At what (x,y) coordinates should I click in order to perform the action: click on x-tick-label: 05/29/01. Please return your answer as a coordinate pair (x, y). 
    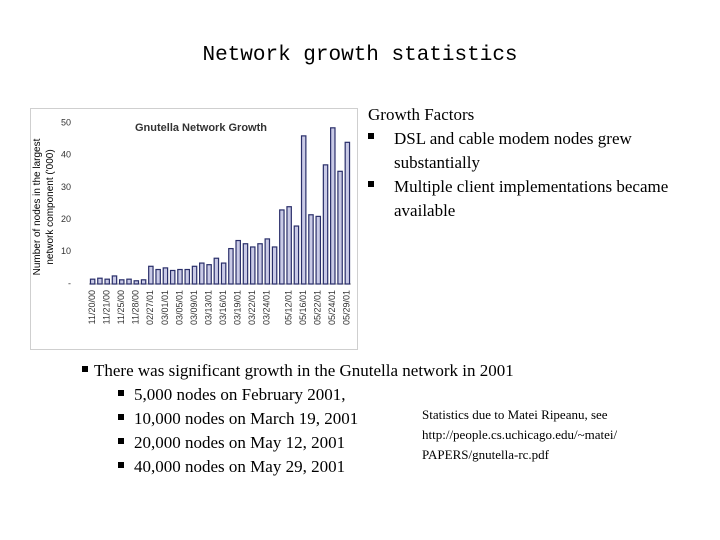
    Looking at the image, I should click on (347, 307).